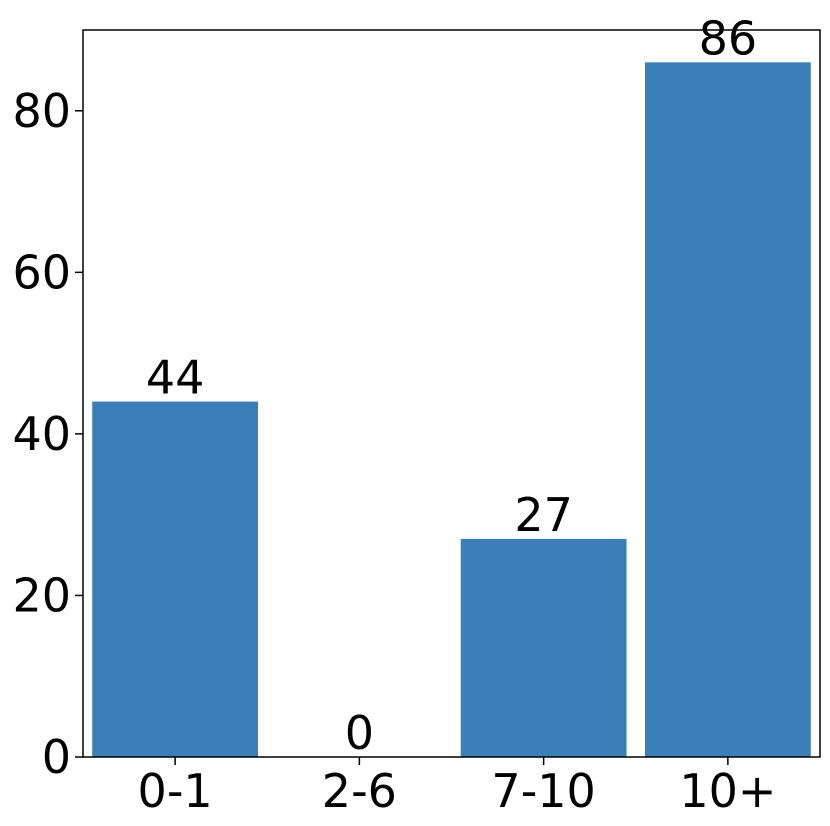  Describe the element at coordinates (543, 791) in the screenshot. I see `x-tick-label: 7-10` at that location.